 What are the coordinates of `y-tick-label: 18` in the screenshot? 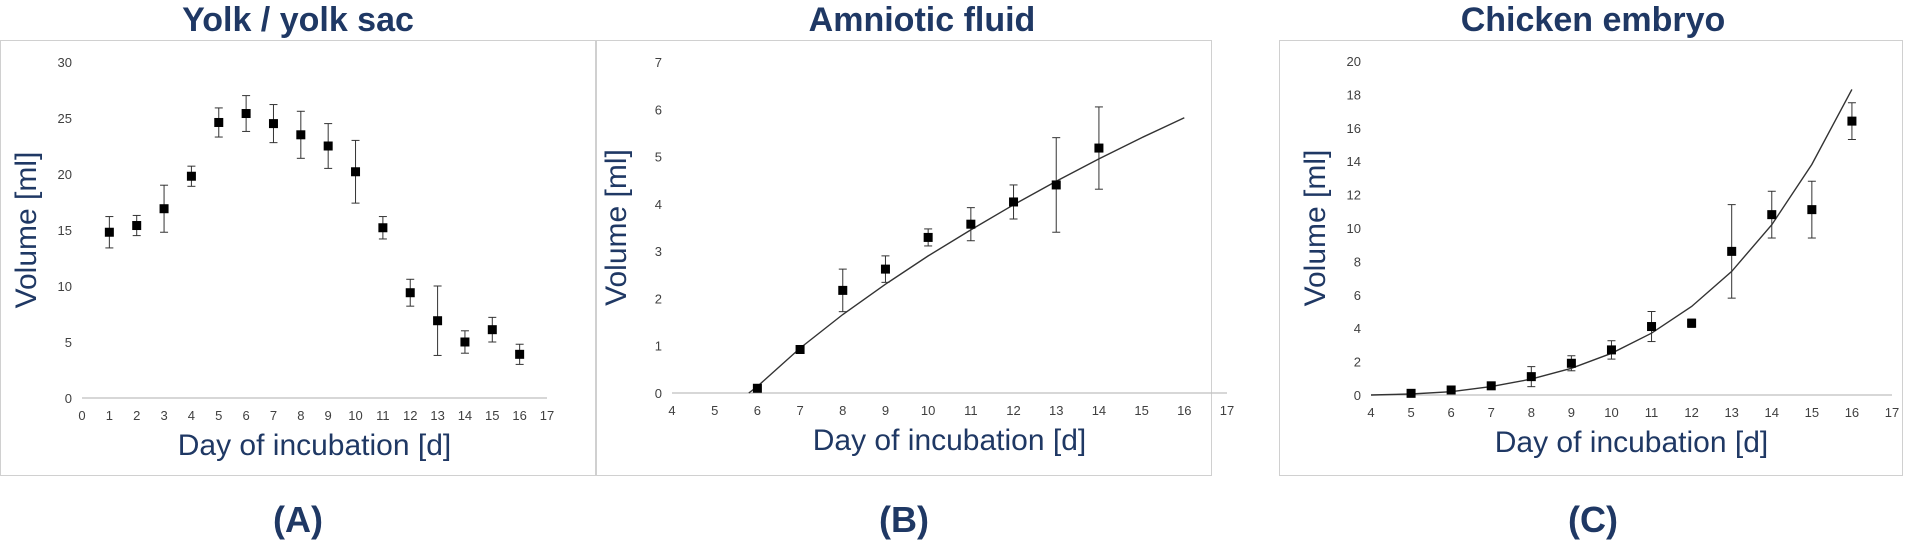 It's located at (1354, 94).